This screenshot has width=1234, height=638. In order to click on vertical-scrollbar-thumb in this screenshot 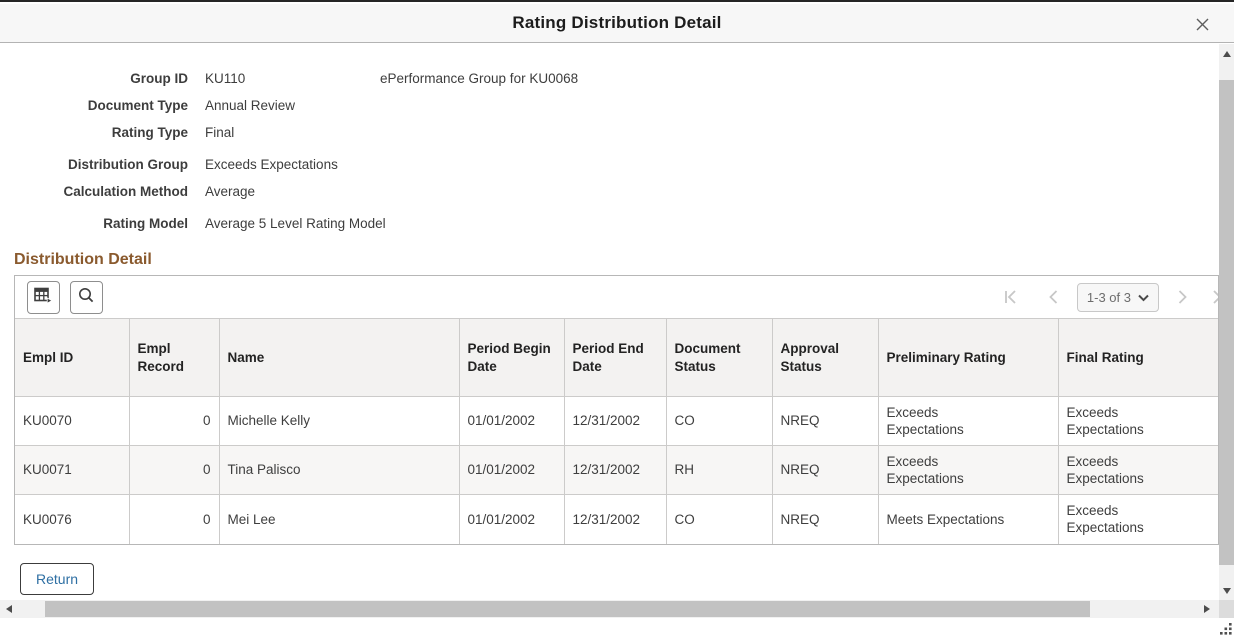, I will do `click(1226, 322)`.